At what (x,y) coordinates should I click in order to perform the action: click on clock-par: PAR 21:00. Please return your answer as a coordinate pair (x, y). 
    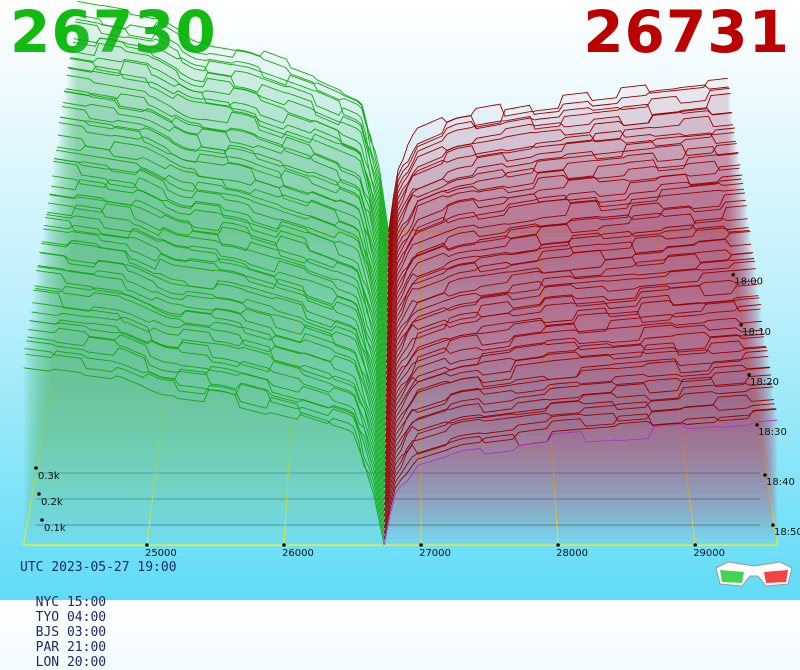
    Looking at the image, I should click on (71, 647).